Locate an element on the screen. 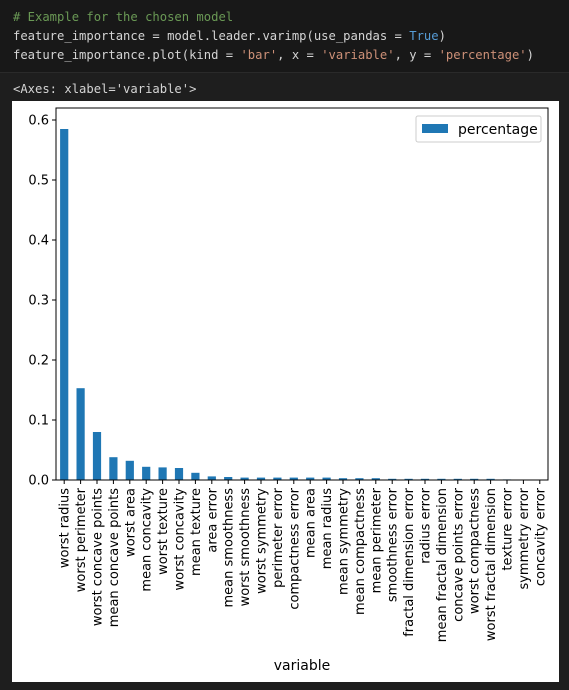 This screenshot has width=569, height=690. x-tick-label: mean smoothness is located at coordinates (229, 548).